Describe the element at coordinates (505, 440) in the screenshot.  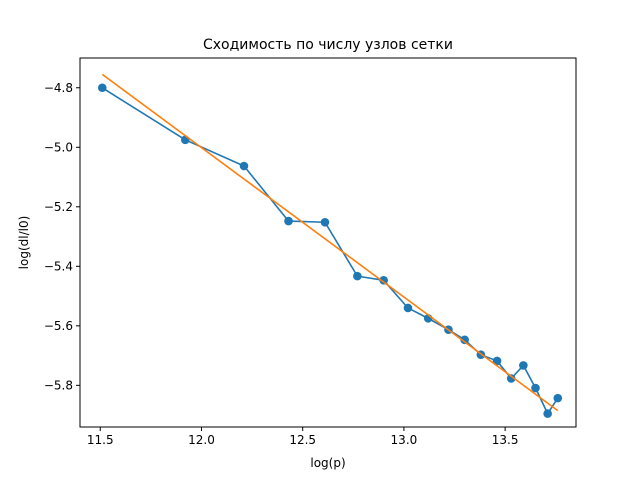
I see `x-tick-label: 13.5` at that location.